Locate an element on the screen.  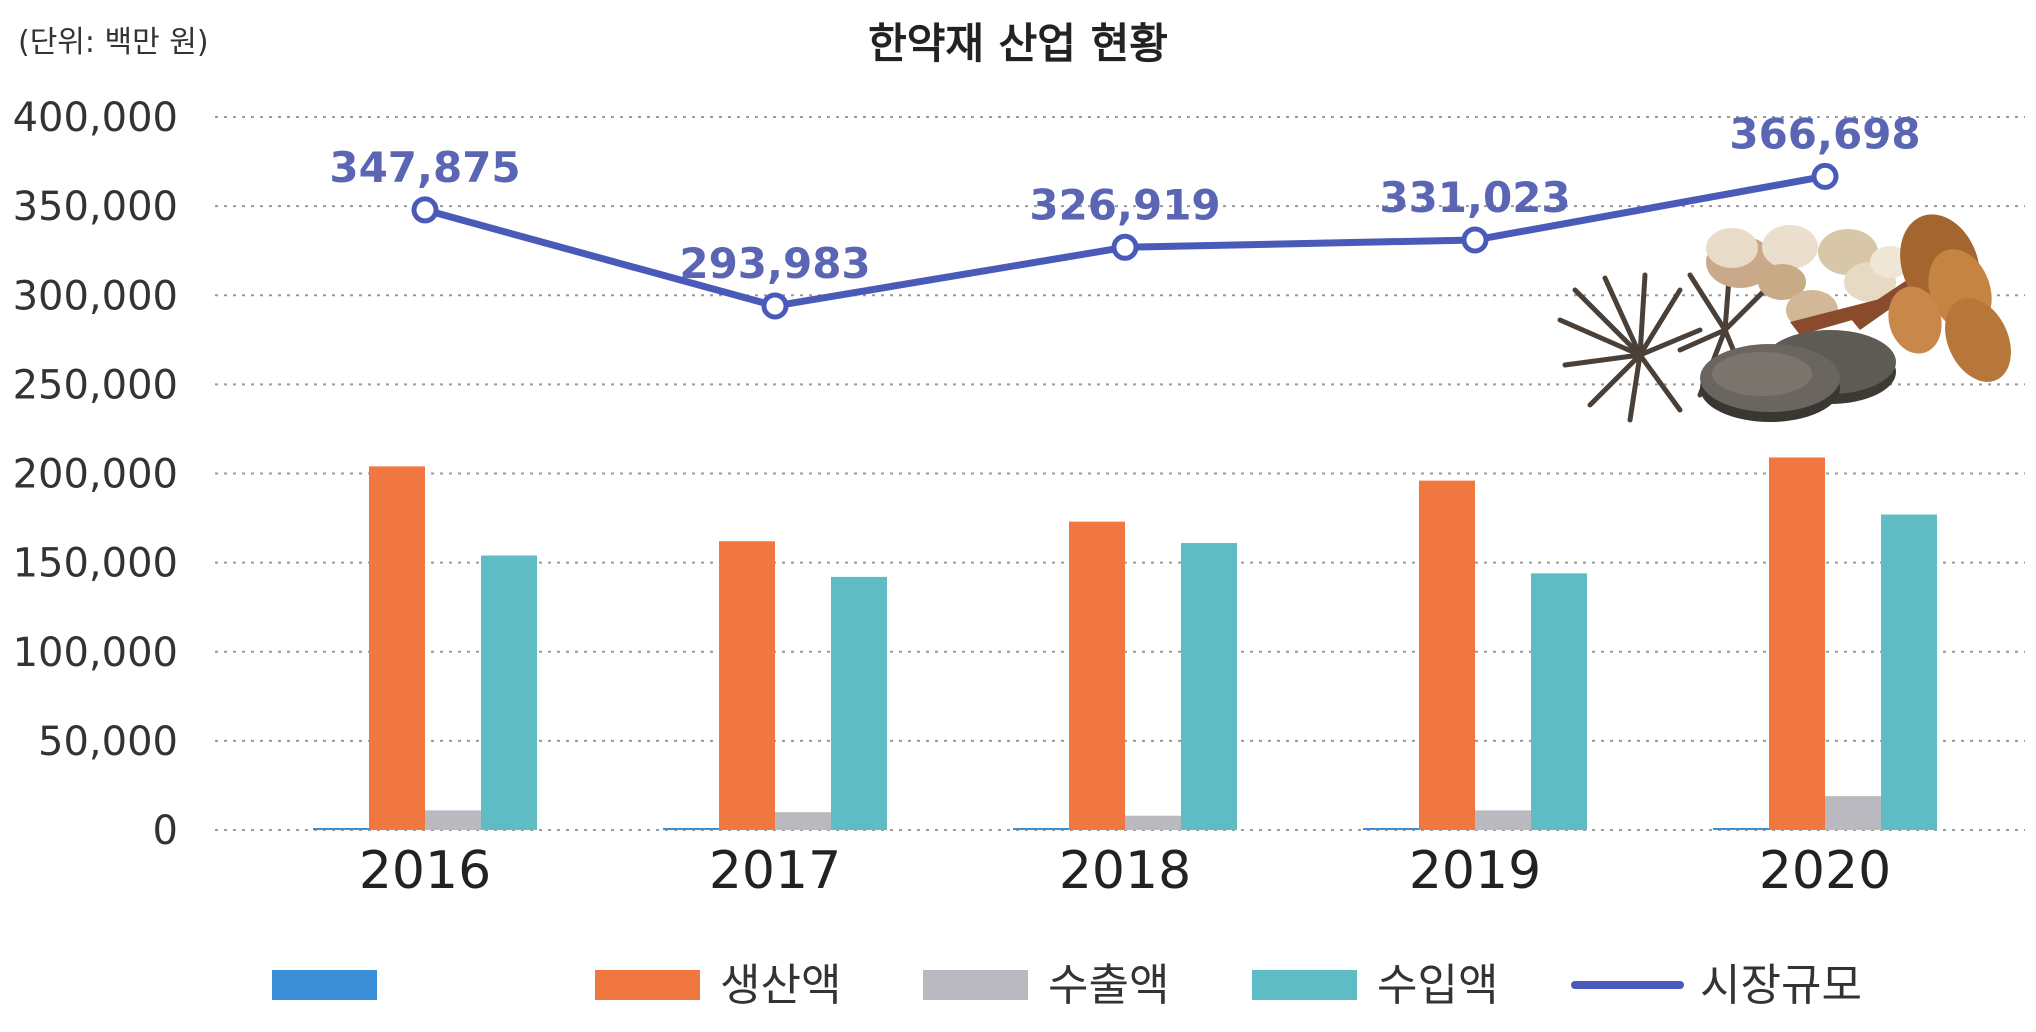
legend-label: 수입액 is located at coordinates (1437, 985).